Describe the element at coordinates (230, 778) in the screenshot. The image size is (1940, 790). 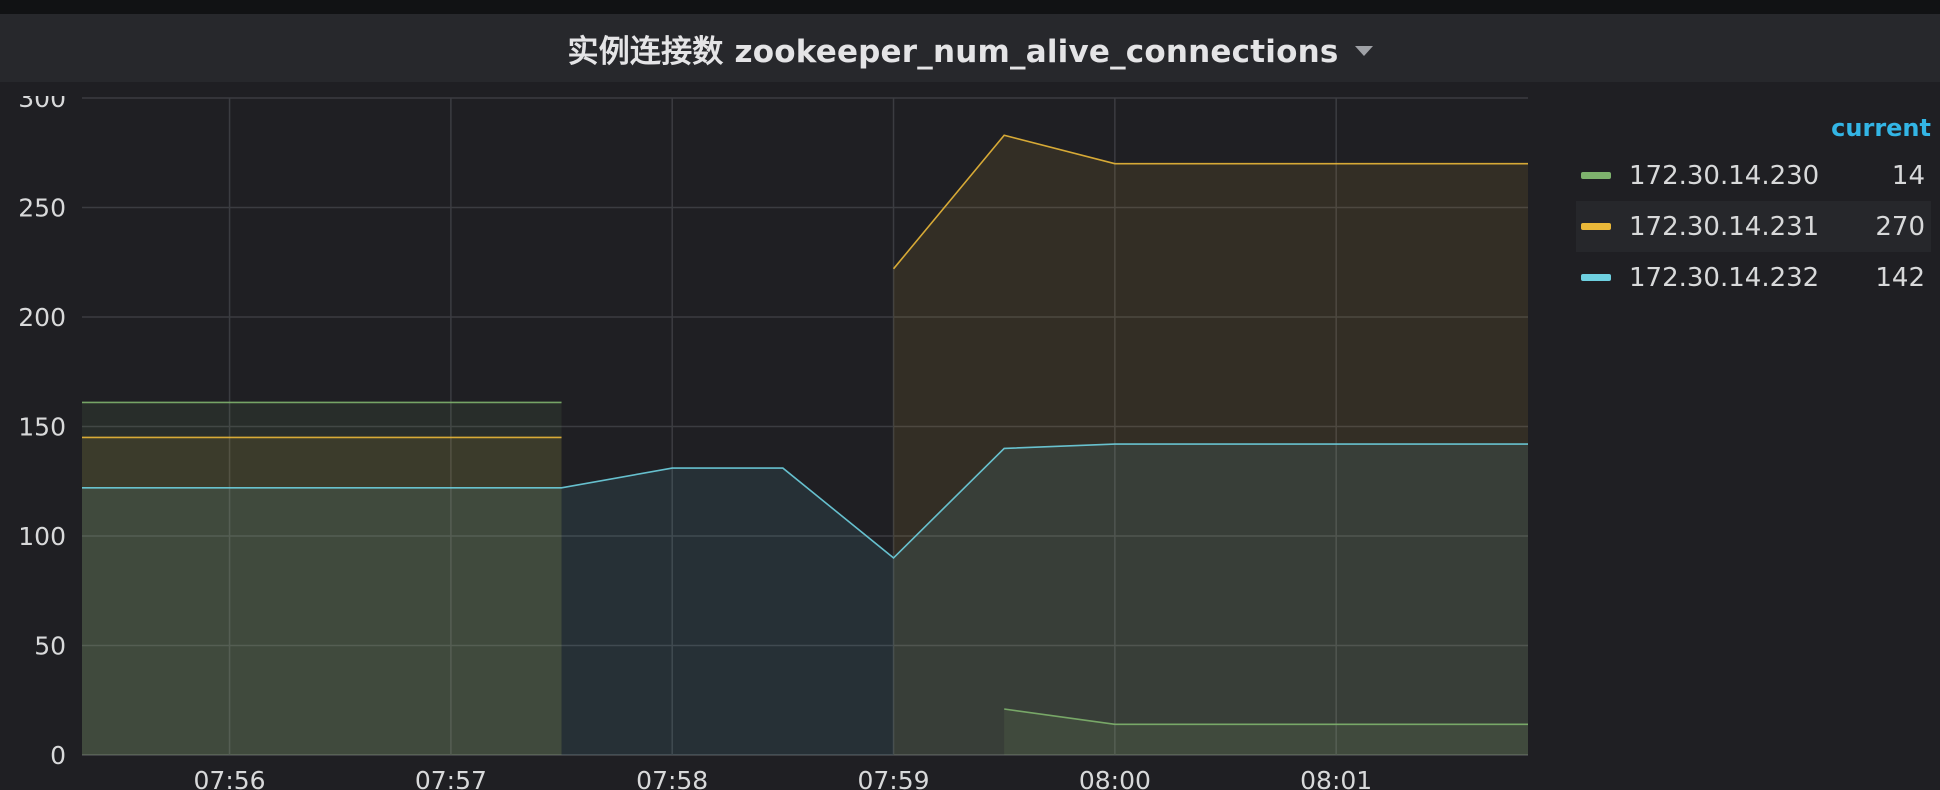
I see `x-tick-label: 07:56` at that location.